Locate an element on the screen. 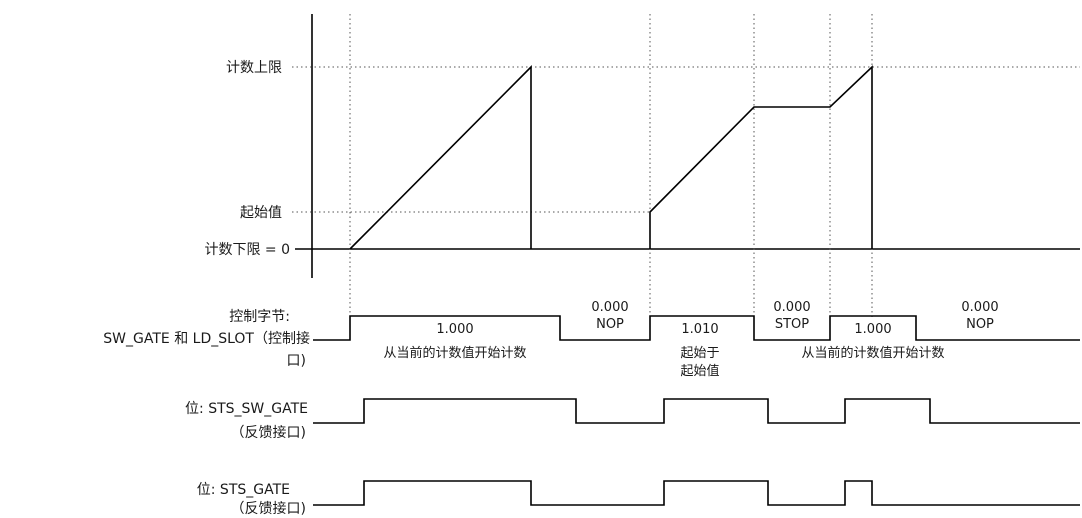  segment-4-code: 0.000 is located at coordinates (791, 307).